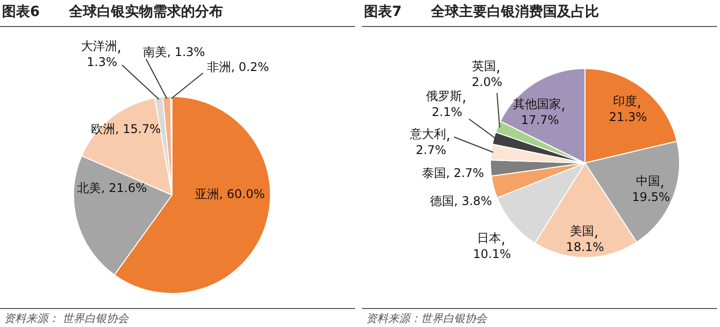 The image size is (720, 327). What do you see at coordinates (487, 82) in the screenshot?
I see `data-label: 2.0%` at bounding box center [487, 82].